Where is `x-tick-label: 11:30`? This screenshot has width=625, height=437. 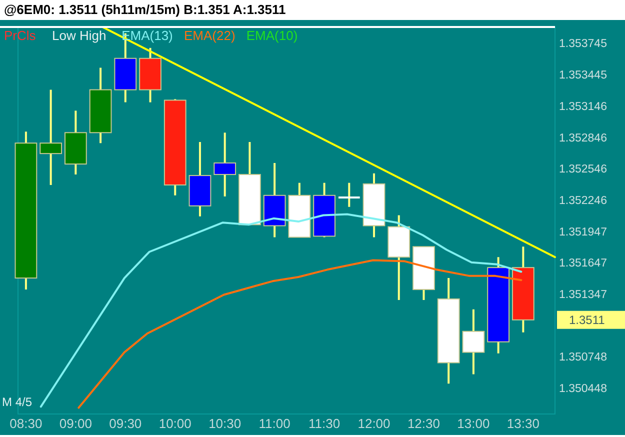 x-tick-label: 11:30 is located at coordinates (324, 423).